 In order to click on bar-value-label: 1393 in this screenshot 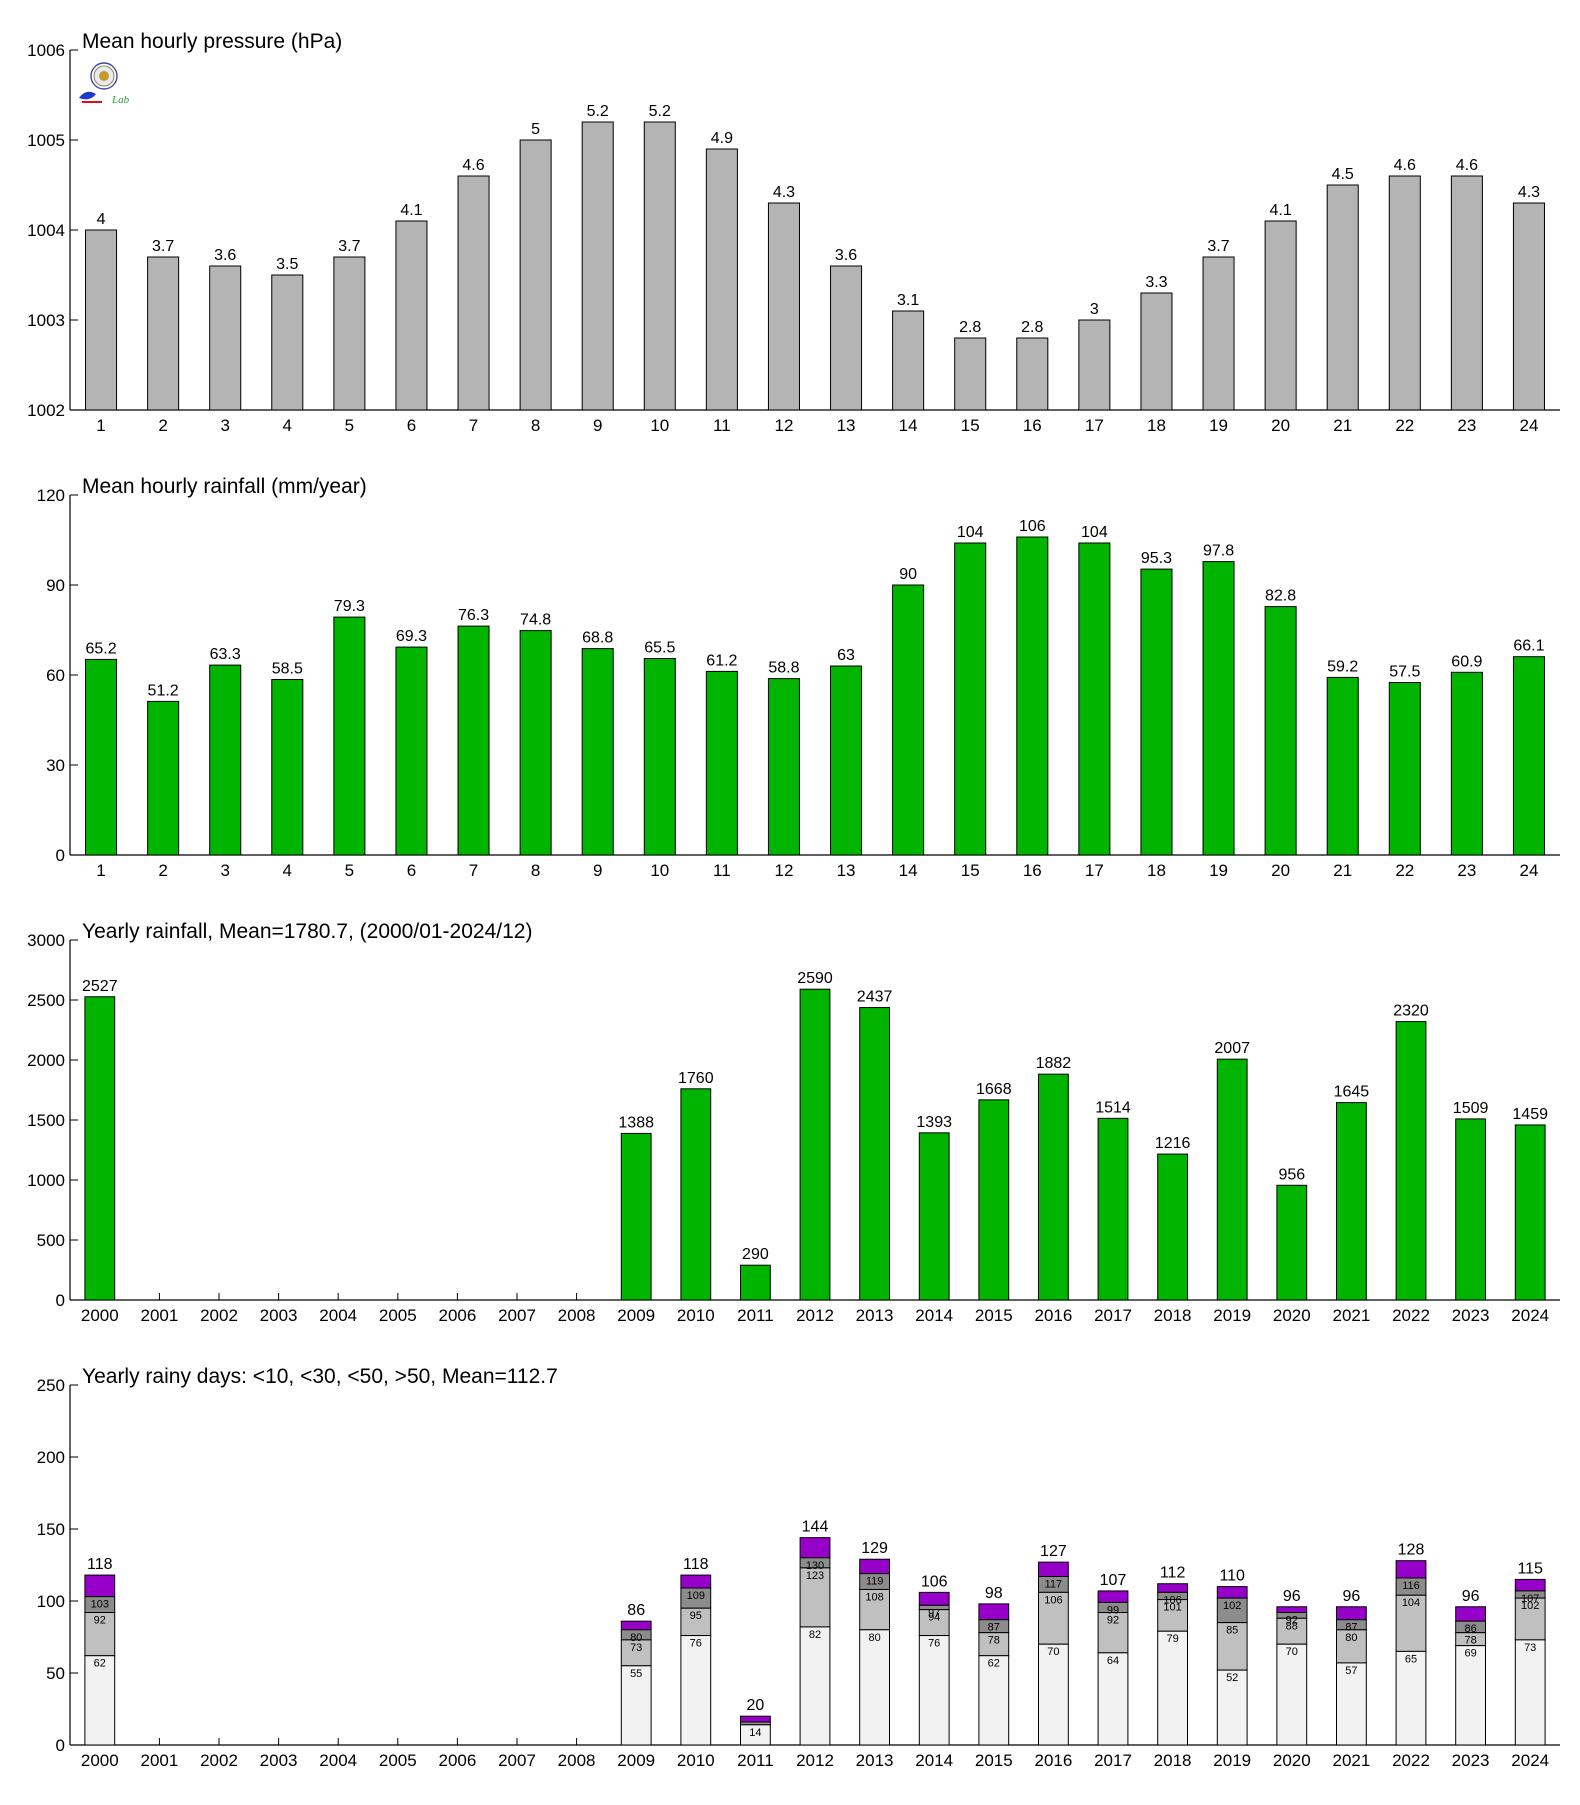, I will do `click(934, 1122)`.